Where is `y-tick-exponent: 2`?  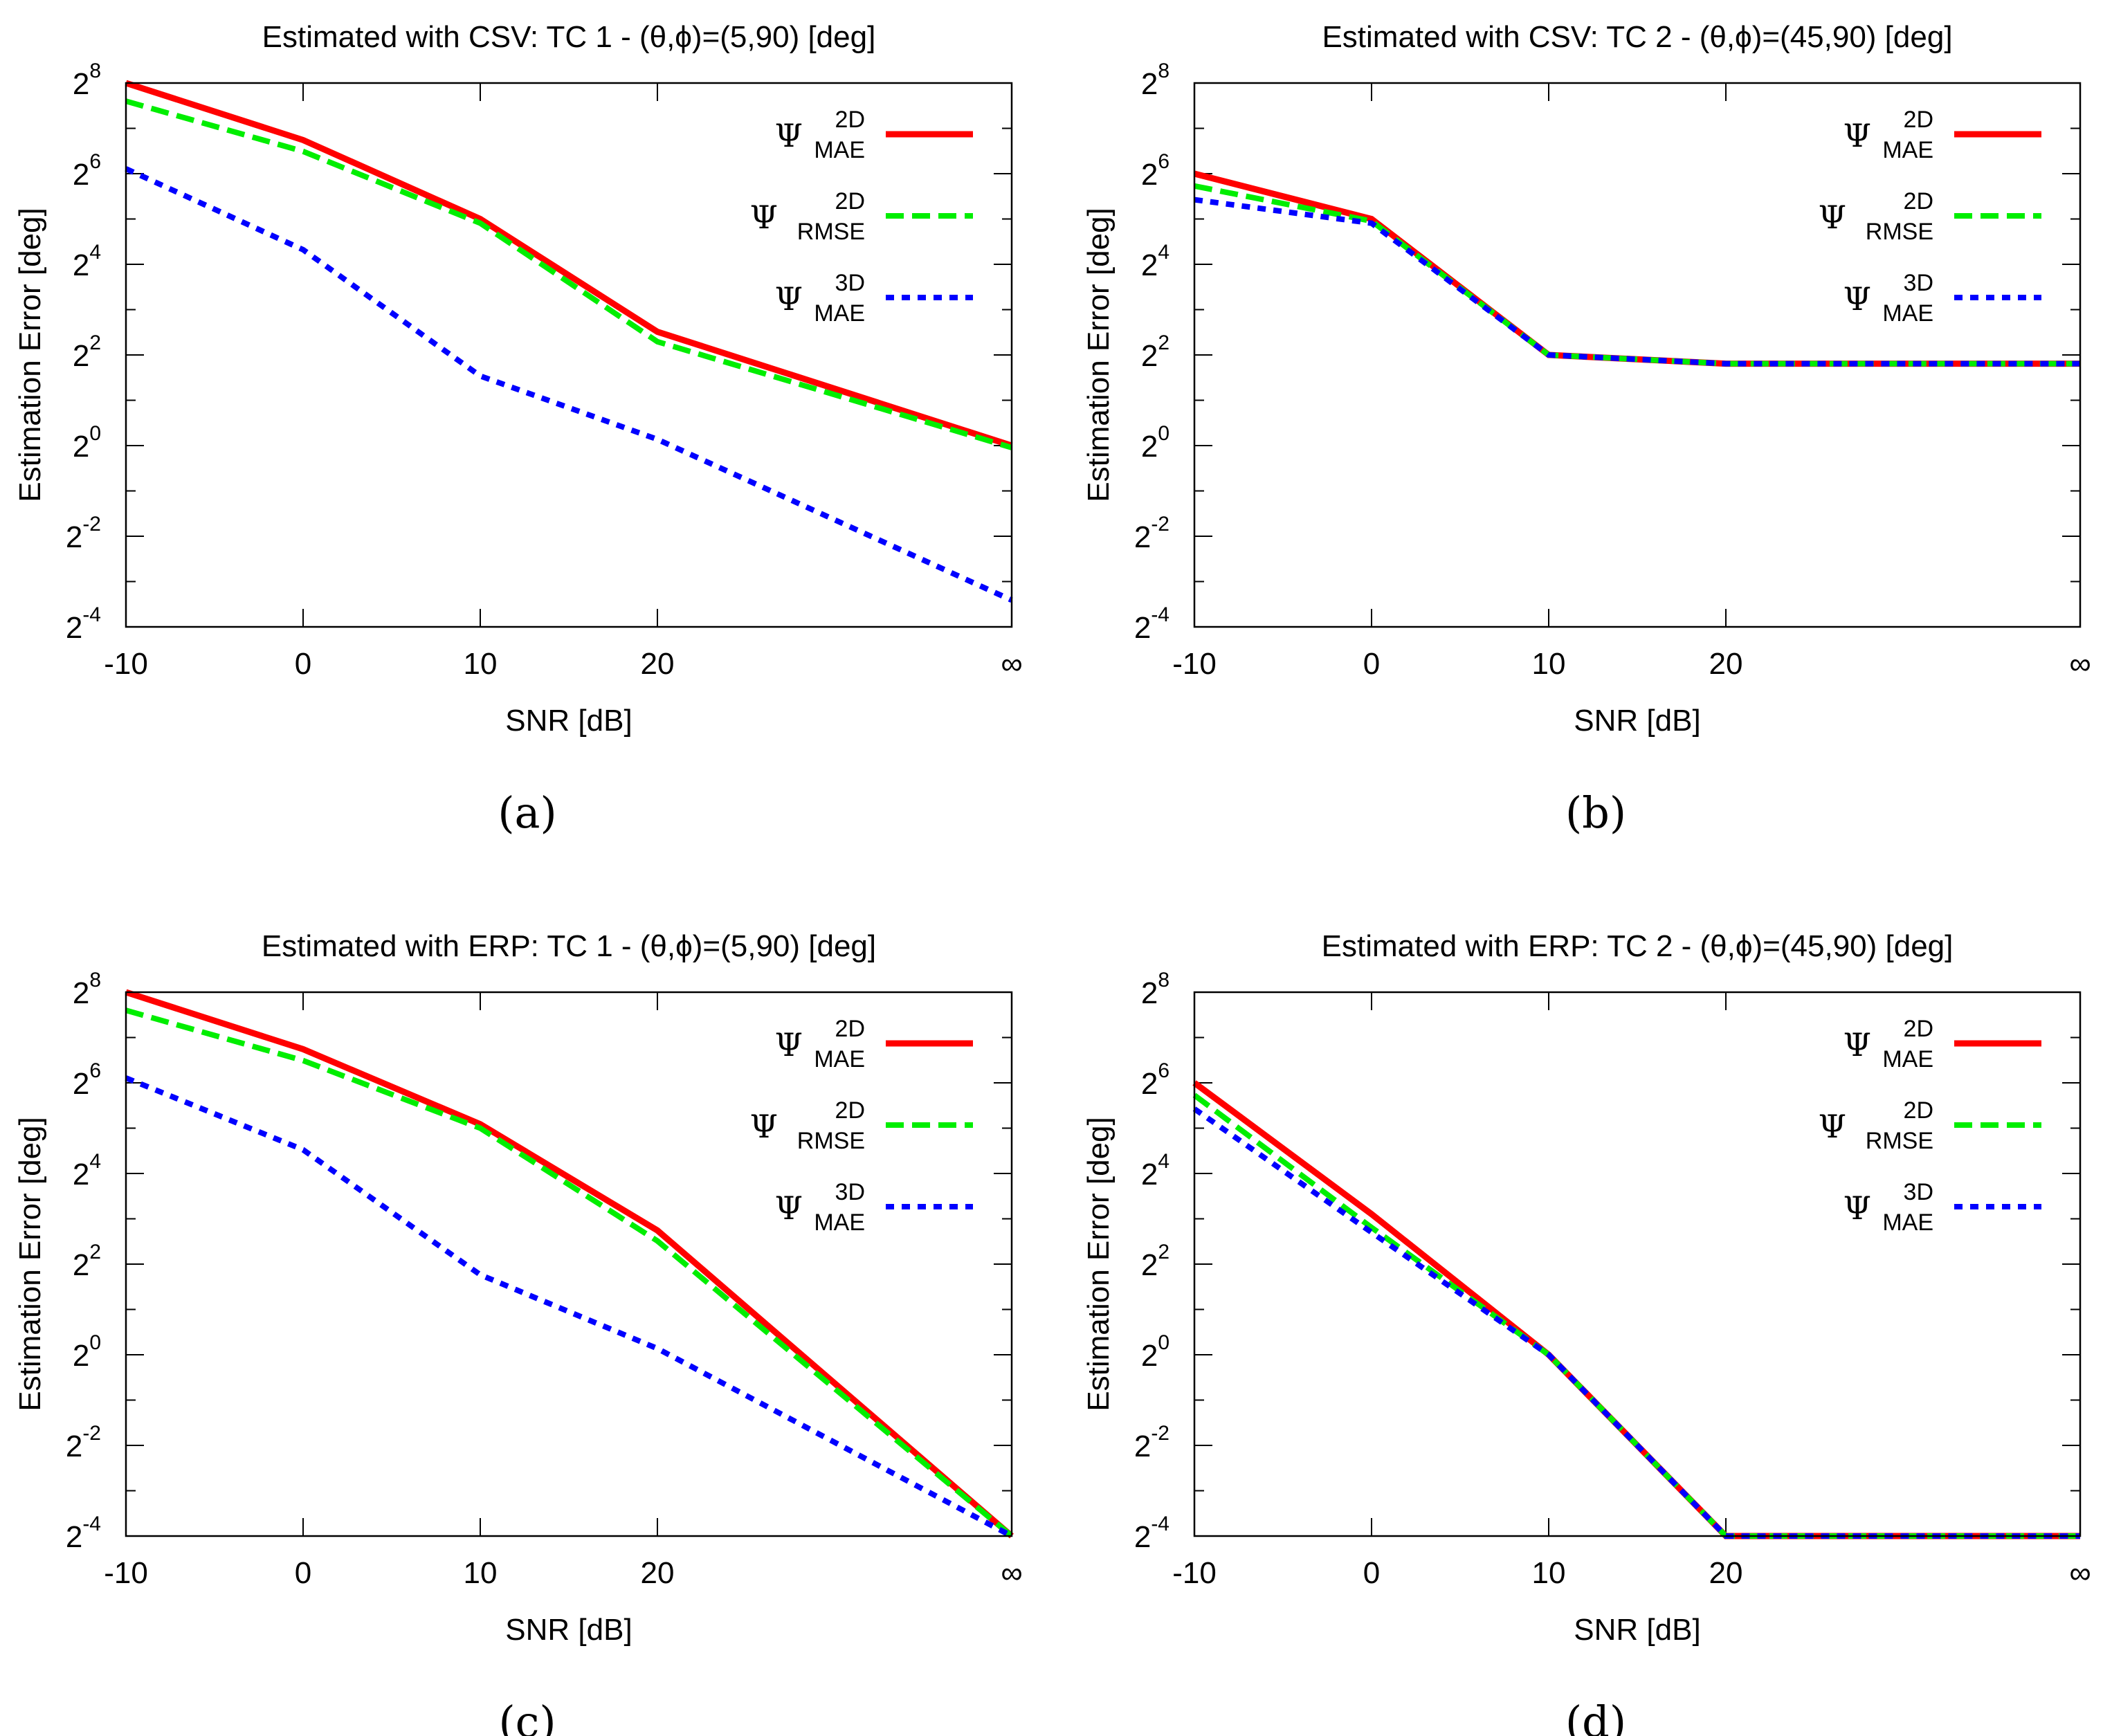 y-tick-exponent: 2 is located at coordinates (95, 1252).